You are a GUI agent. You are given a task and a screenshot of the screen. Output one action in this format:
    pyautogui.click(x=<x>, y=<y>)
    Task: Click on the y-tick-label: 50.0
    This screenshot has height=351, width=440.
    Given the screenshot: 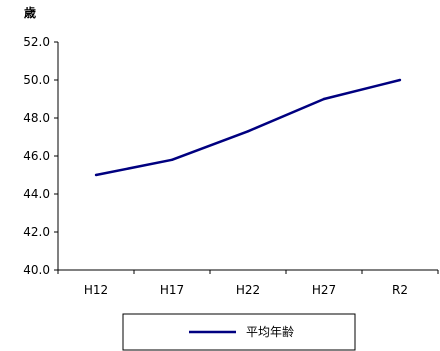 What is the action you would take?
    pyautogui.click(x=36, y=80)
    